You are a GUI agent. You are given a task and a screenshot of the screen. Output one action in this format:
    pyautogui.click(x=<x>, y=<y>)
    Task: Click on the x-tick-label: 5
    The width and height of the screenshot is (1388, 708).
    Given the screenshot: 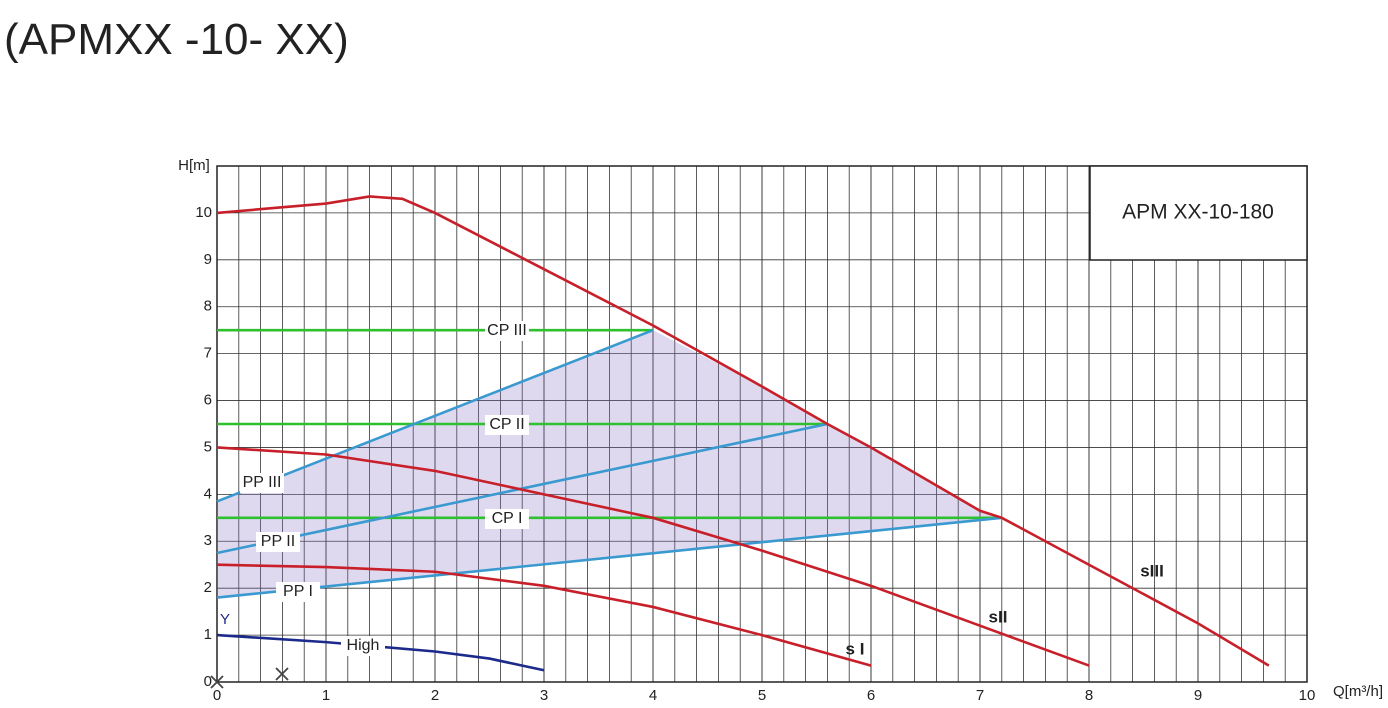 What is the action you would take?
    pyautogui.click(x=762, y=695)
    